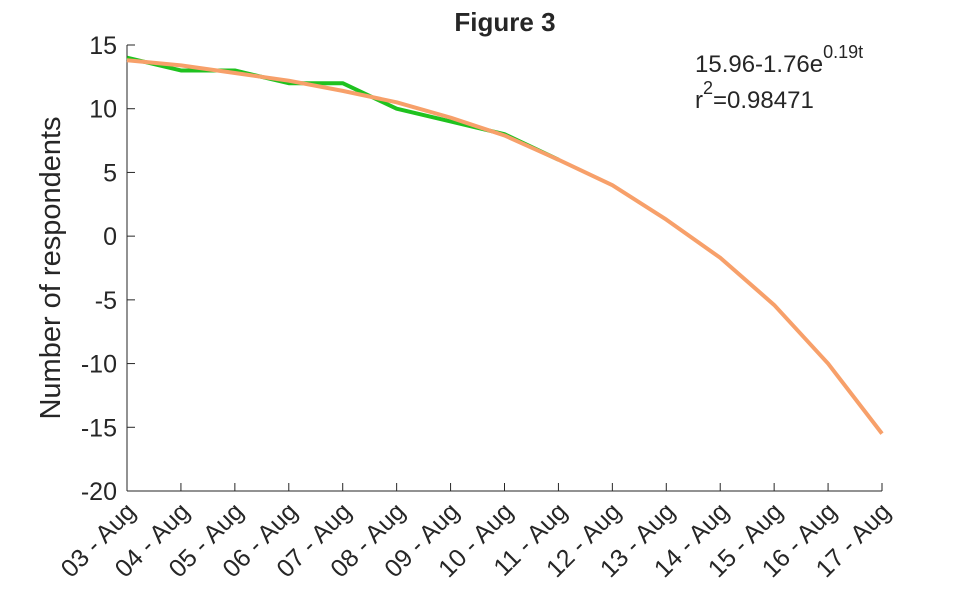 This screenshot has width=975, height=600. What do you see at coordinates (103, 46) in the screenshot?
I see `y-tick-label: 15` at bounding box center [103, 46].